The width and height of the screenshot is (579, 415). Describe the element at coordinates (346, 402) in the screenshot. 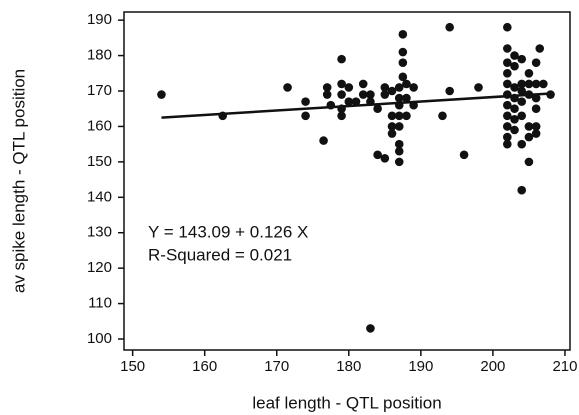

I see `x-axis-title: leaf length - QTL position` at that location.